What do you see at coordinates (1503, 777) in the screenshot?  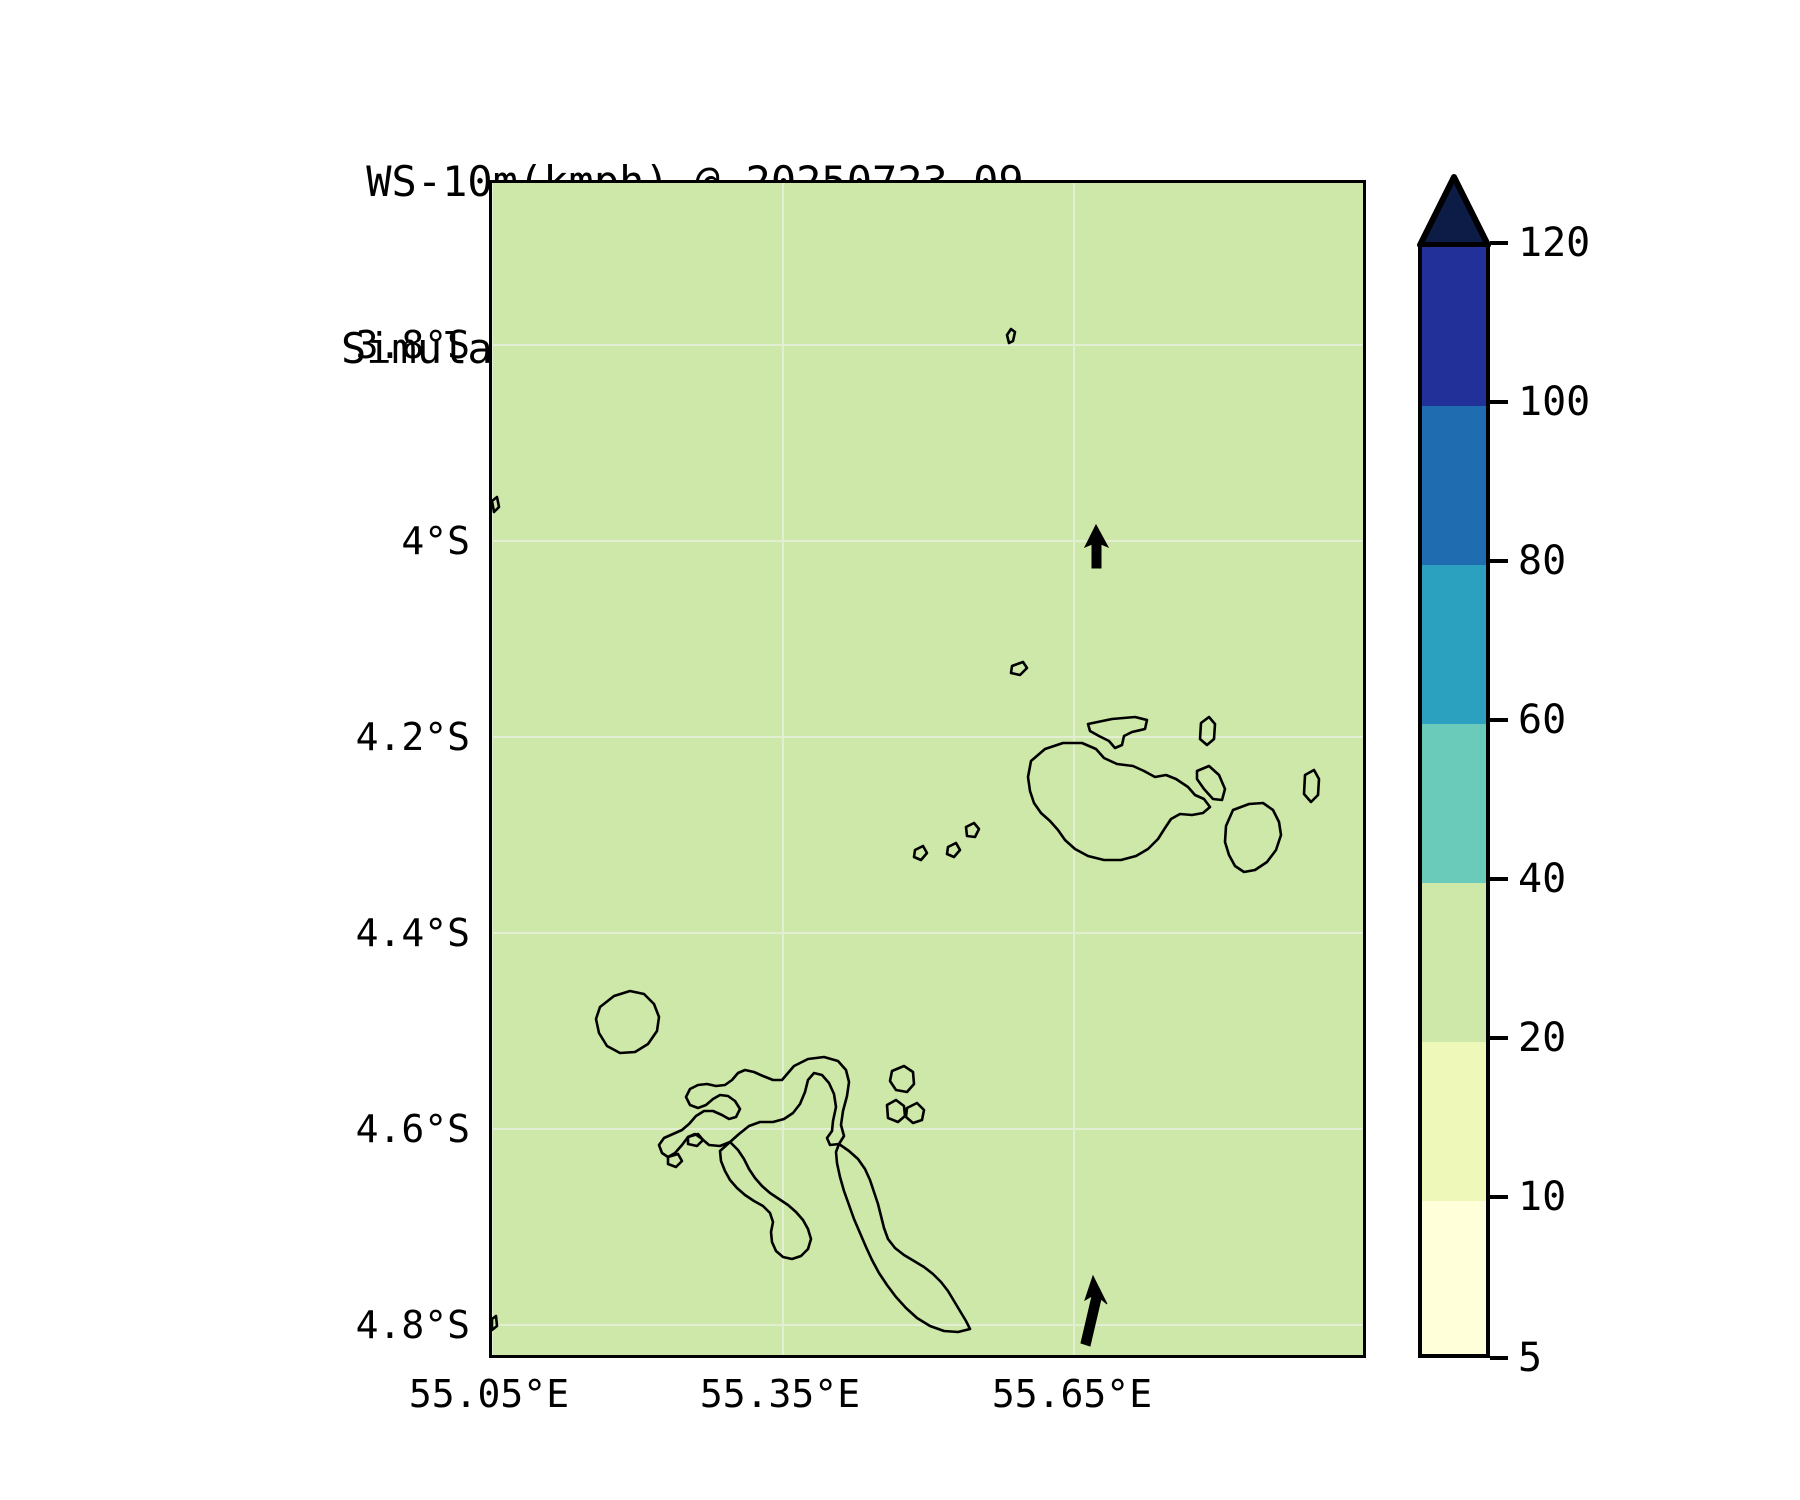 I see `colorbar: 120 100 80 60 40 20 10 5` at bounding box center [1503, 777].